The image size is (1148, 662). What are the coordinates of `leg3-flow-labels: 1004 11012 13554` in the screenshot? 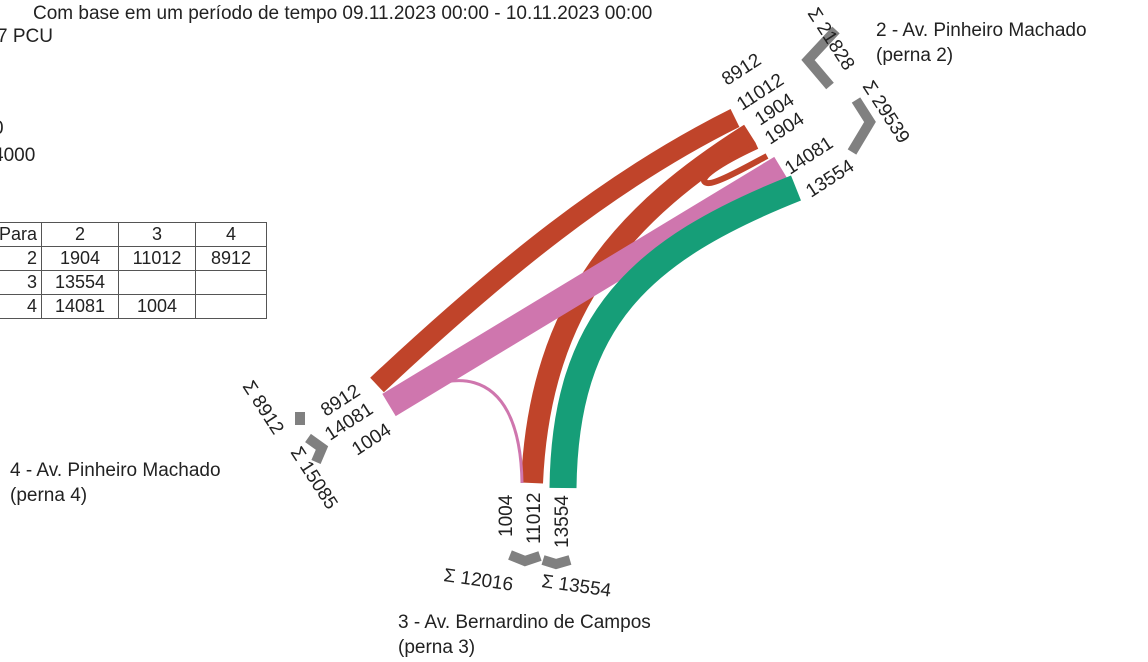 It's located at (534, 520).